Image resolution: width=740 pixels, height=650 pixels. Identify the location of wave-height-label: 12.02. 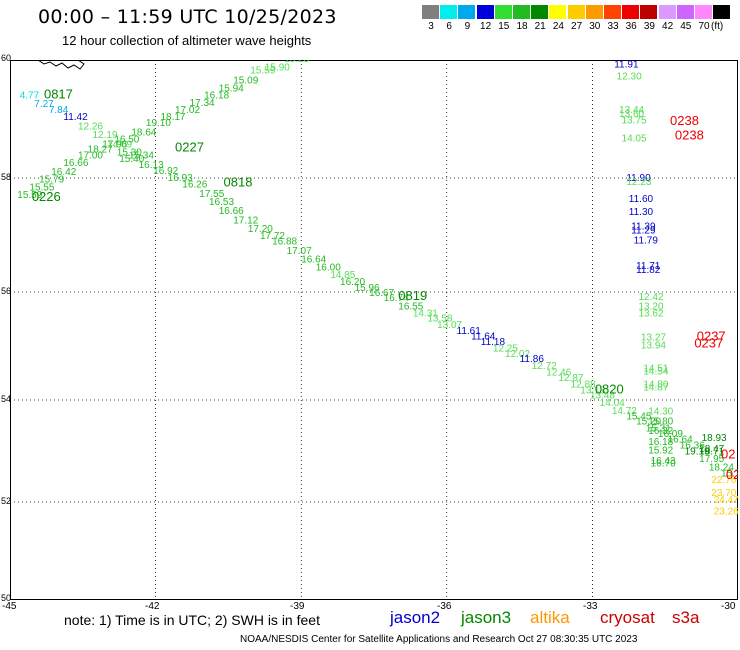
(517, 354).